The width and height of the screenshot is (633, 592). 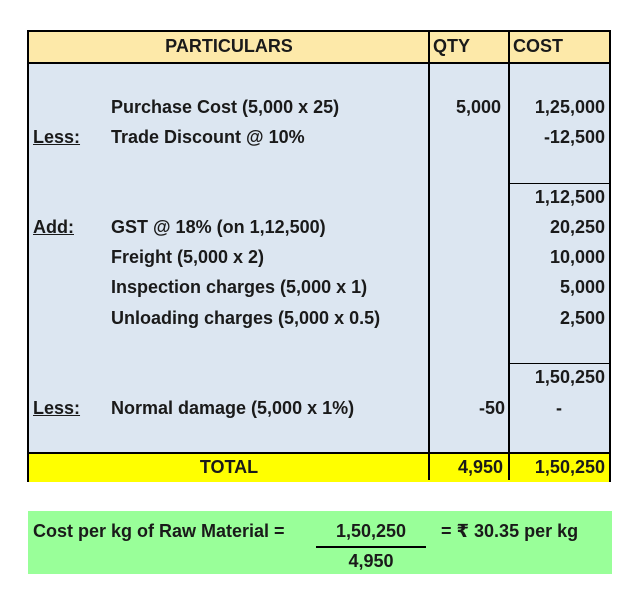 What do you see at coordinates (57, 408) in the screenshot?
I see `less-prefix-damage: Less:` at bounding box center [57, 408].